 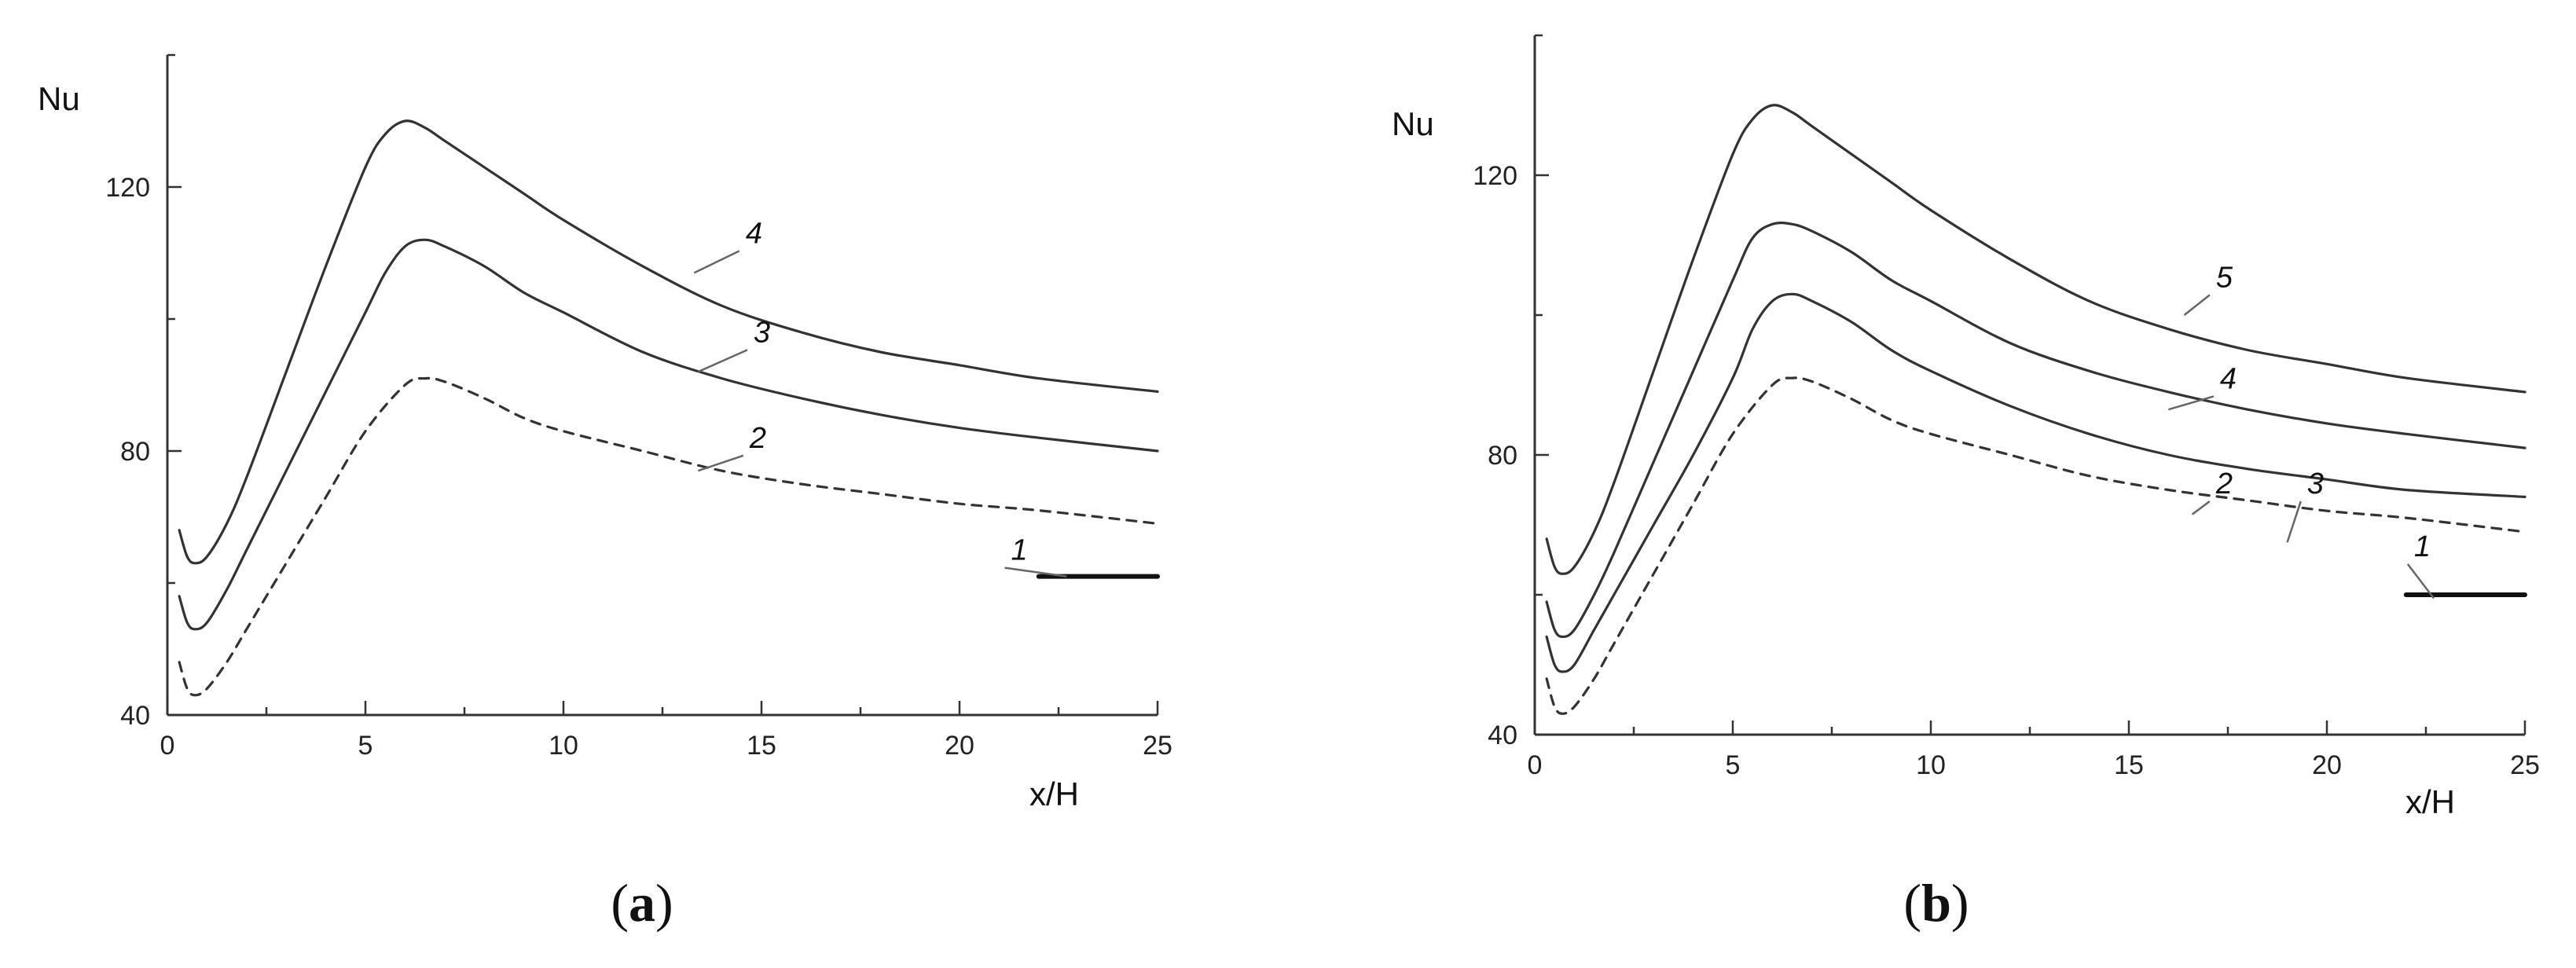 I want to click on c0-y-axis-title: Nu, so click(x=59, y=98).